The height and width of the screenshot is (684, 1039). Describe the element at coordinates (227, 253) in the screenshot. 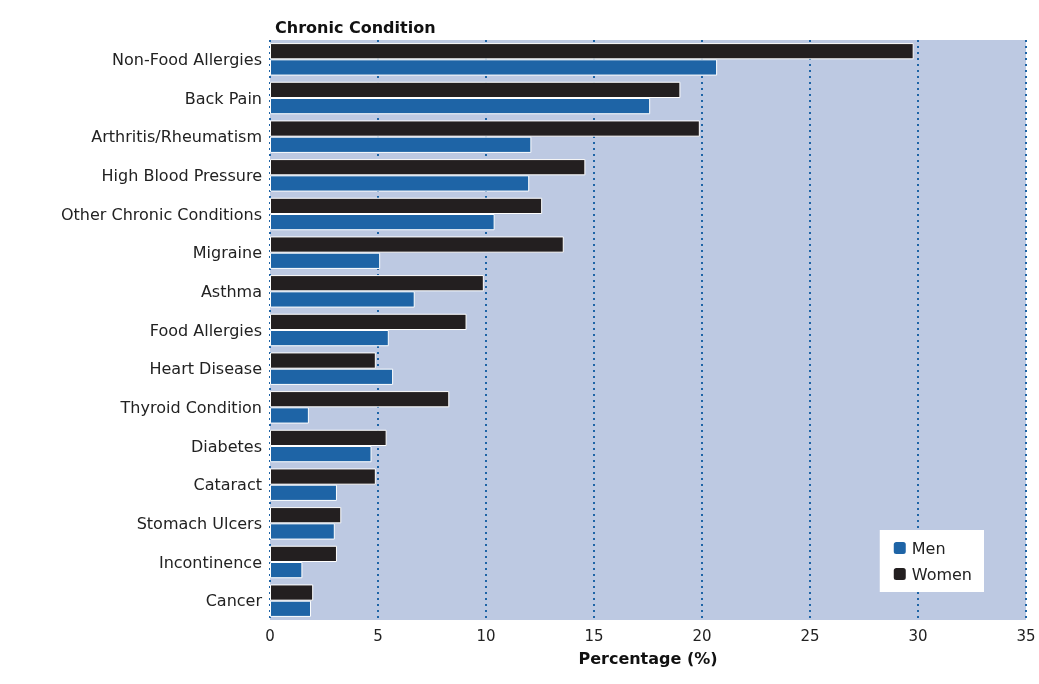

I see `y-tick-label: Migraine` at that location.